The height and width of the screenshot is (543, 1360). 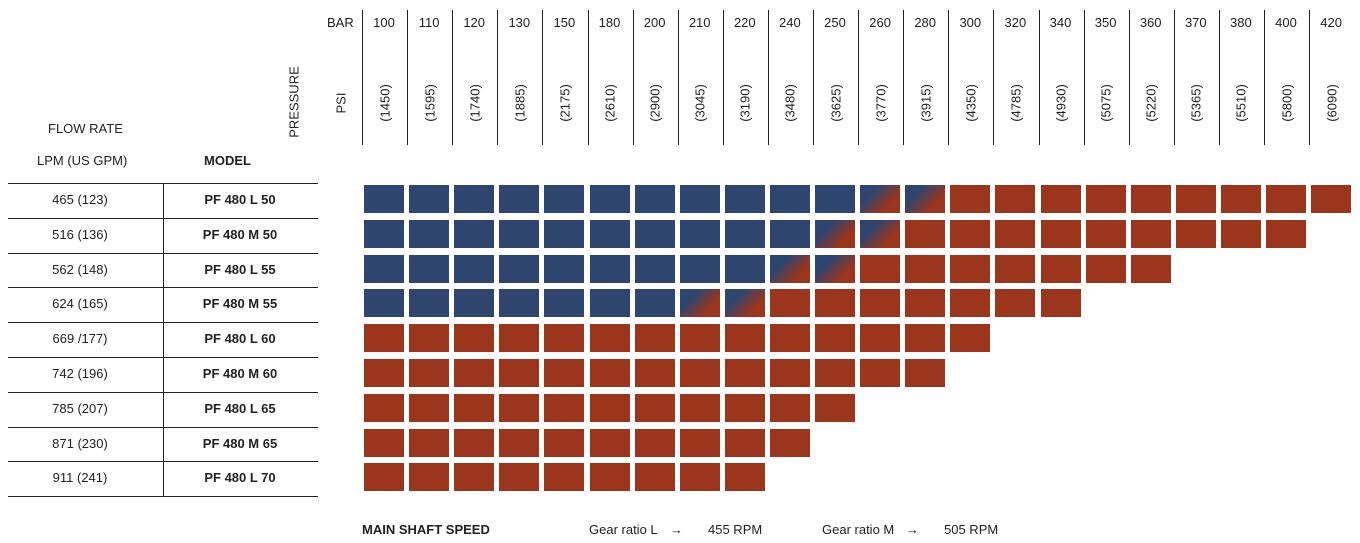 What do you see at coordinates (240, 339) in the screenshot?
I see `model-cell: PF 480 L 60` at bounding box center [240, 339].